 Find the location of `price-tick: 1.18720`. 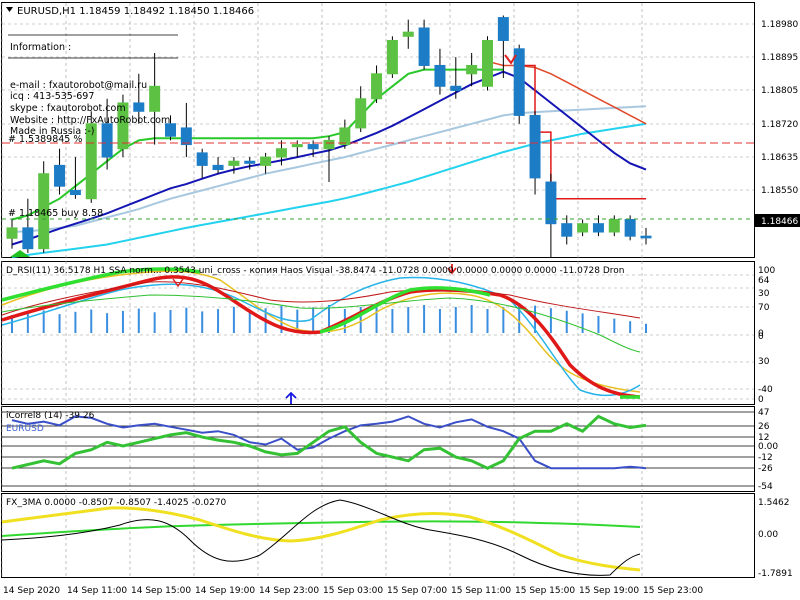

price-tick: 1.18720 is located at coordinates (779, 125).